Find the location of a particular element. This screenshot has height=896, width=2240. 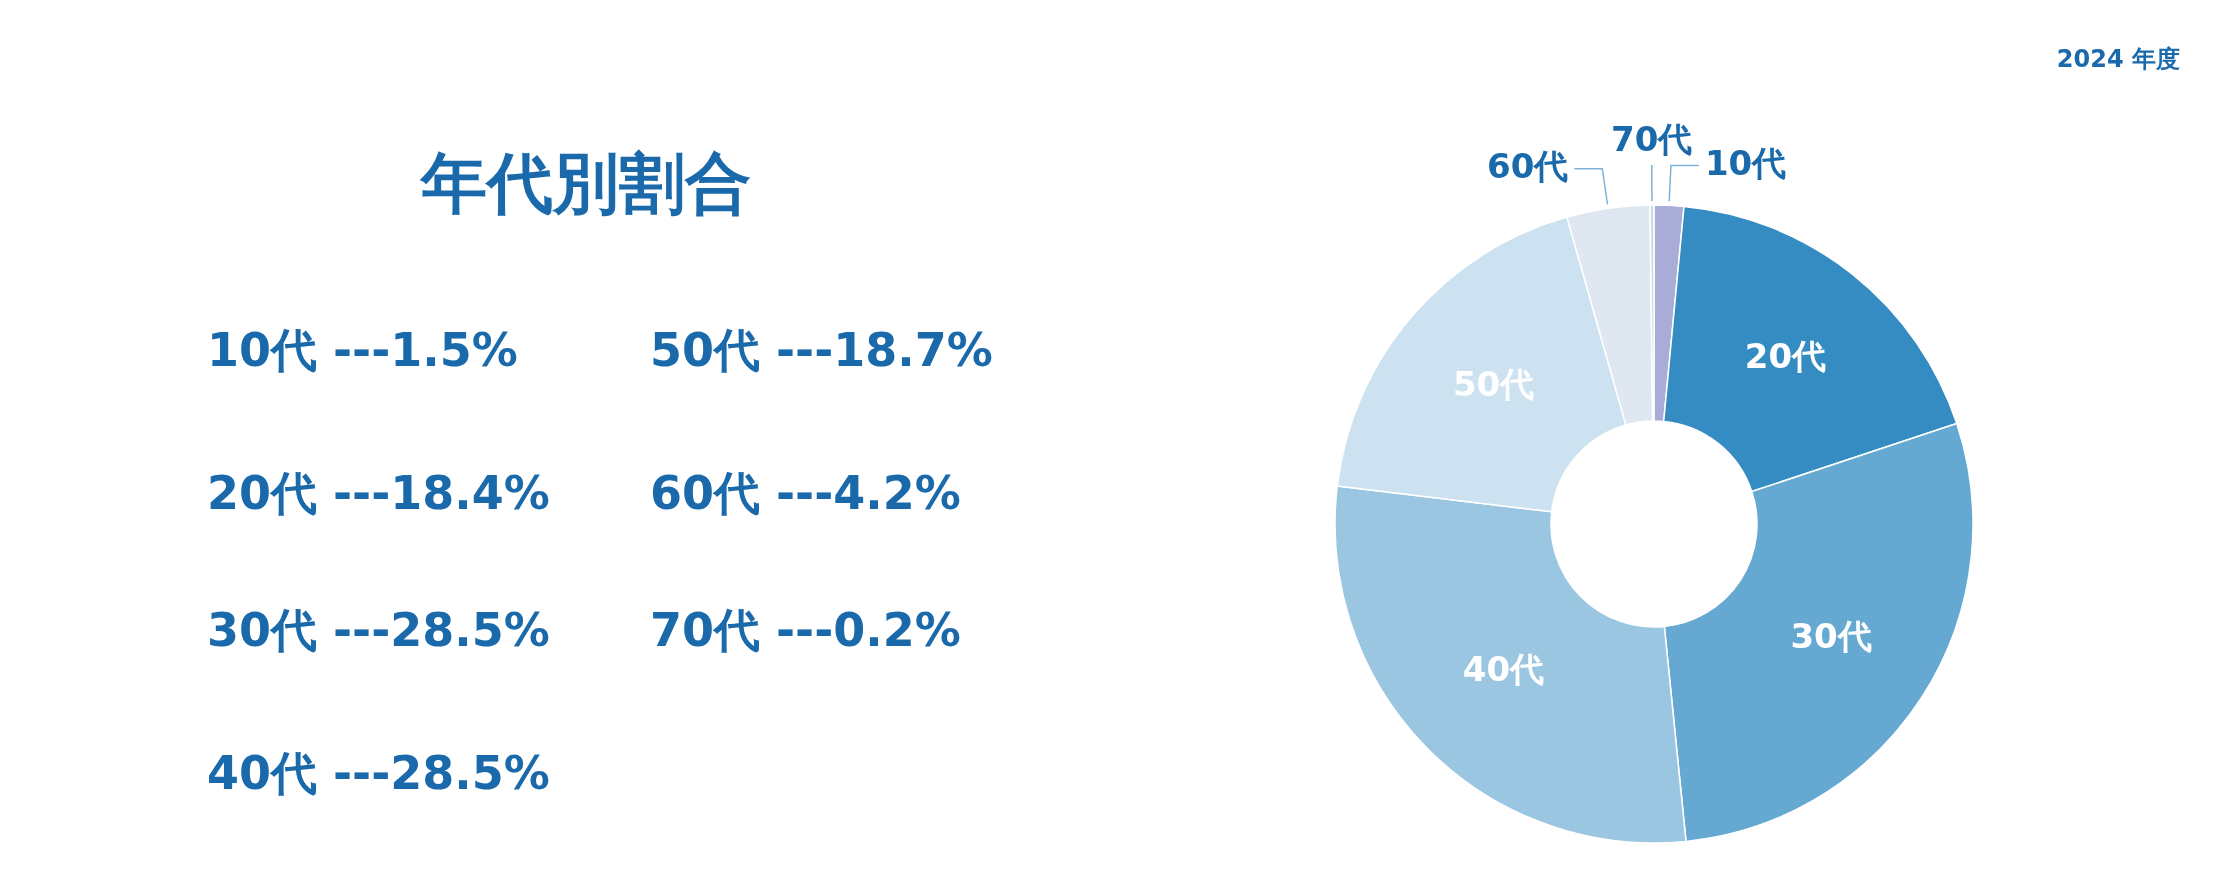

text: 50代 ---18.7% is located at coordinates (821, 349).